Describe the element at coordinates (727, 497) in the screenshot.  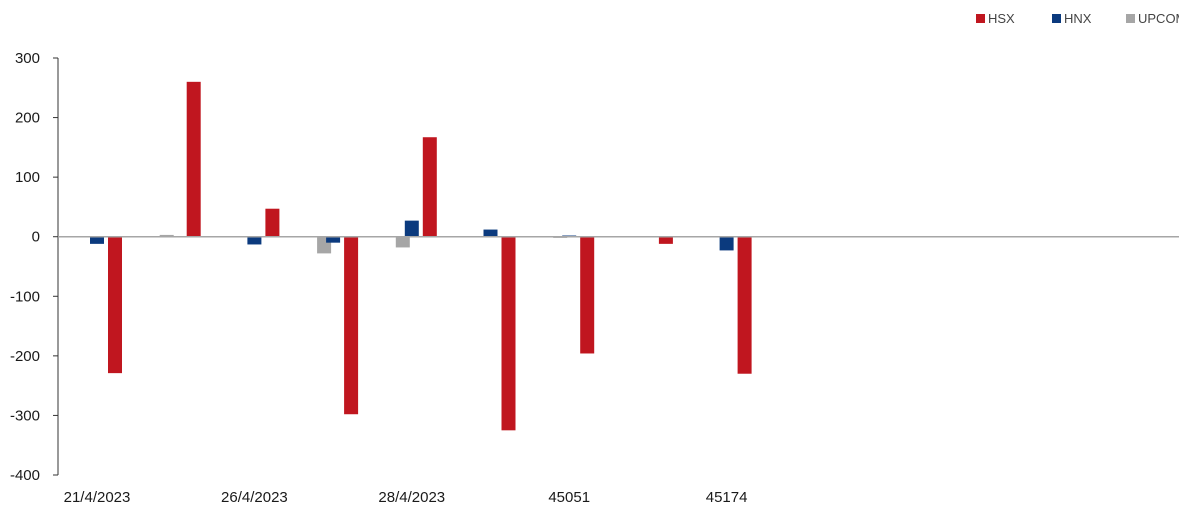
I see `x-tick-label: 45174` at that location.